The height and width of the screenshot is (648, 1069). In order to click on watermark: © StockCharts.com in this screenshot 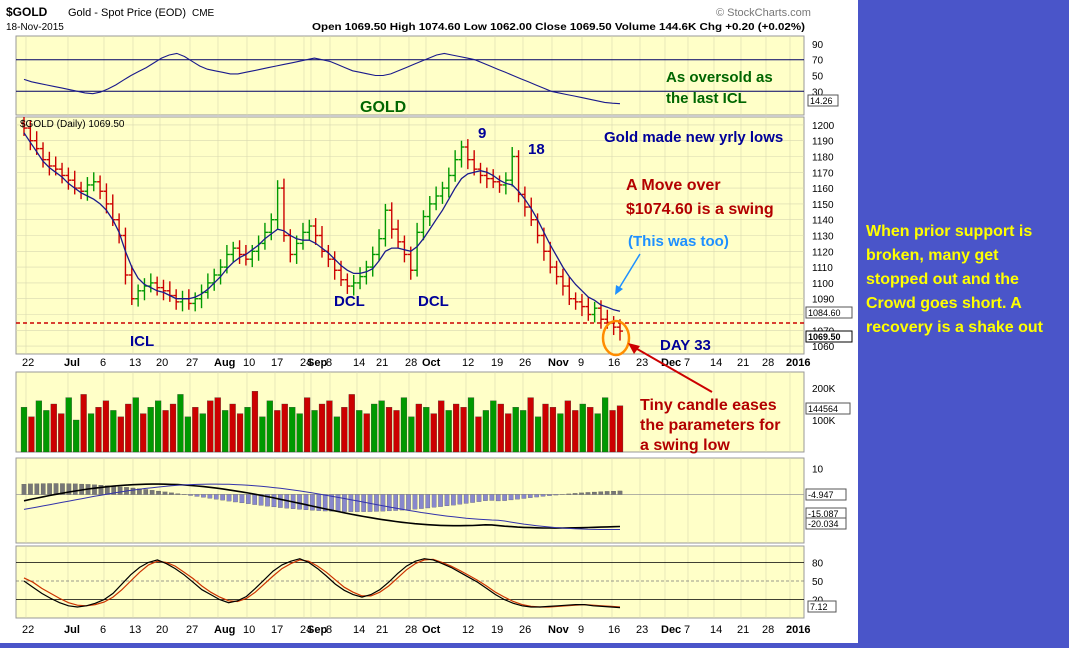, I will do `click(763, 13)`.